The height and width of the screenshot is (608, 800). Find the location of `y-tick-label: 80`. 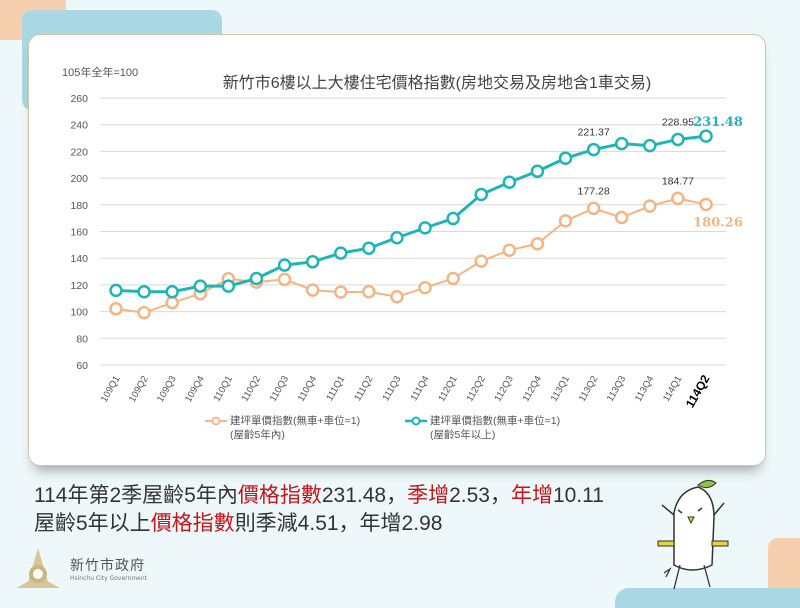

y-tick-label: 80 is located at coordinates (82, 339).